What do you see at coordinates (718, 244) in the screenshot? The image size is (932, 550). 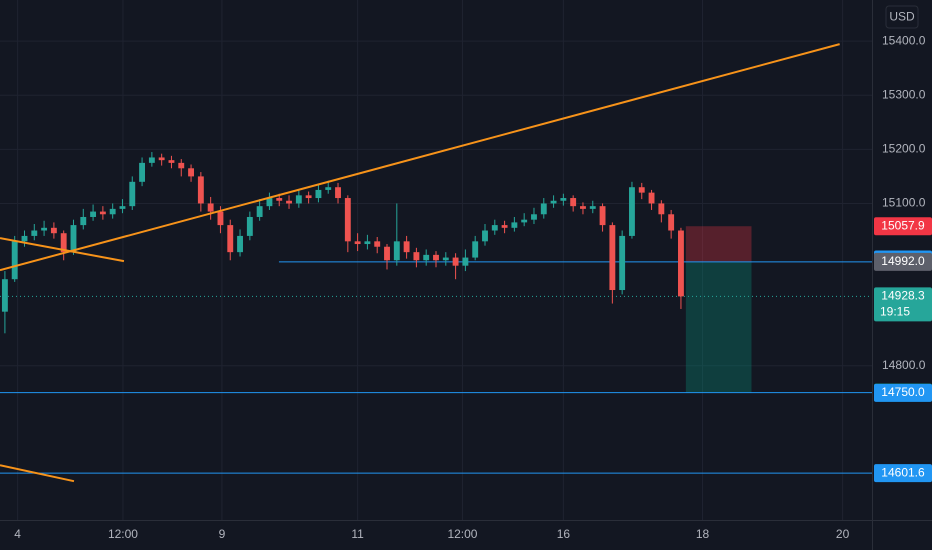 I see `stop-zone` at bounding box center [718, 244].